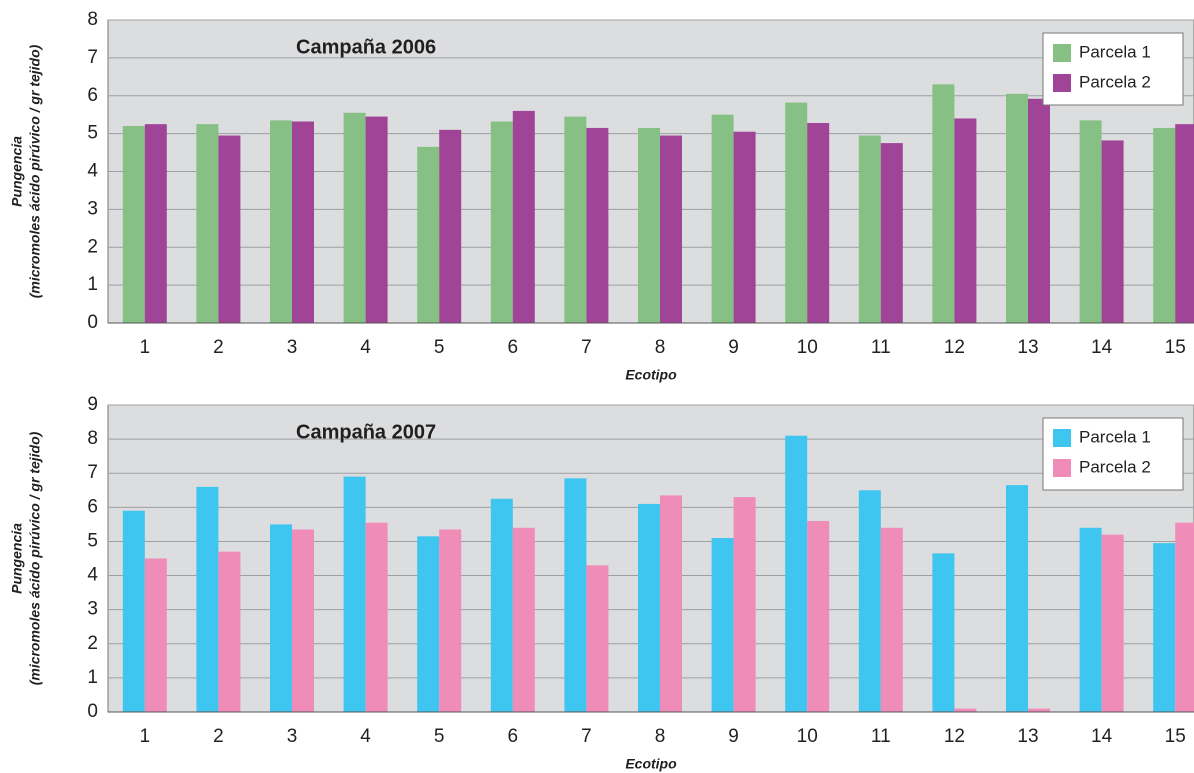 This screenshot has height=773, width=1194. Describe the element at coordinates (586, 347) in the screenshot. I see `x-tick-label: 7` at that location.